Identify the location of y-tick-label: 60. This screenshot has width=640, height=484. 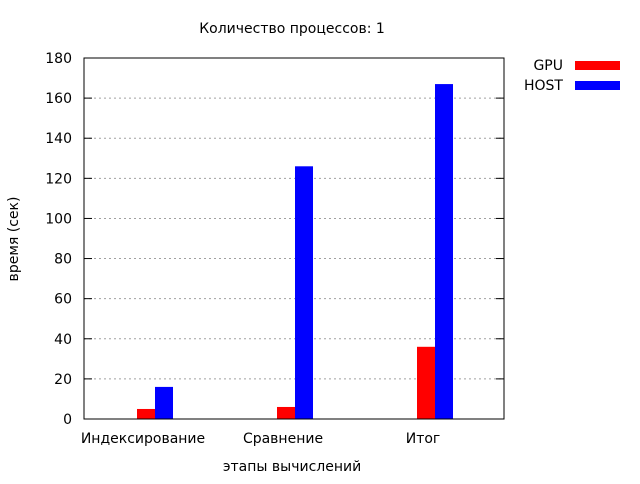
(63, 300).